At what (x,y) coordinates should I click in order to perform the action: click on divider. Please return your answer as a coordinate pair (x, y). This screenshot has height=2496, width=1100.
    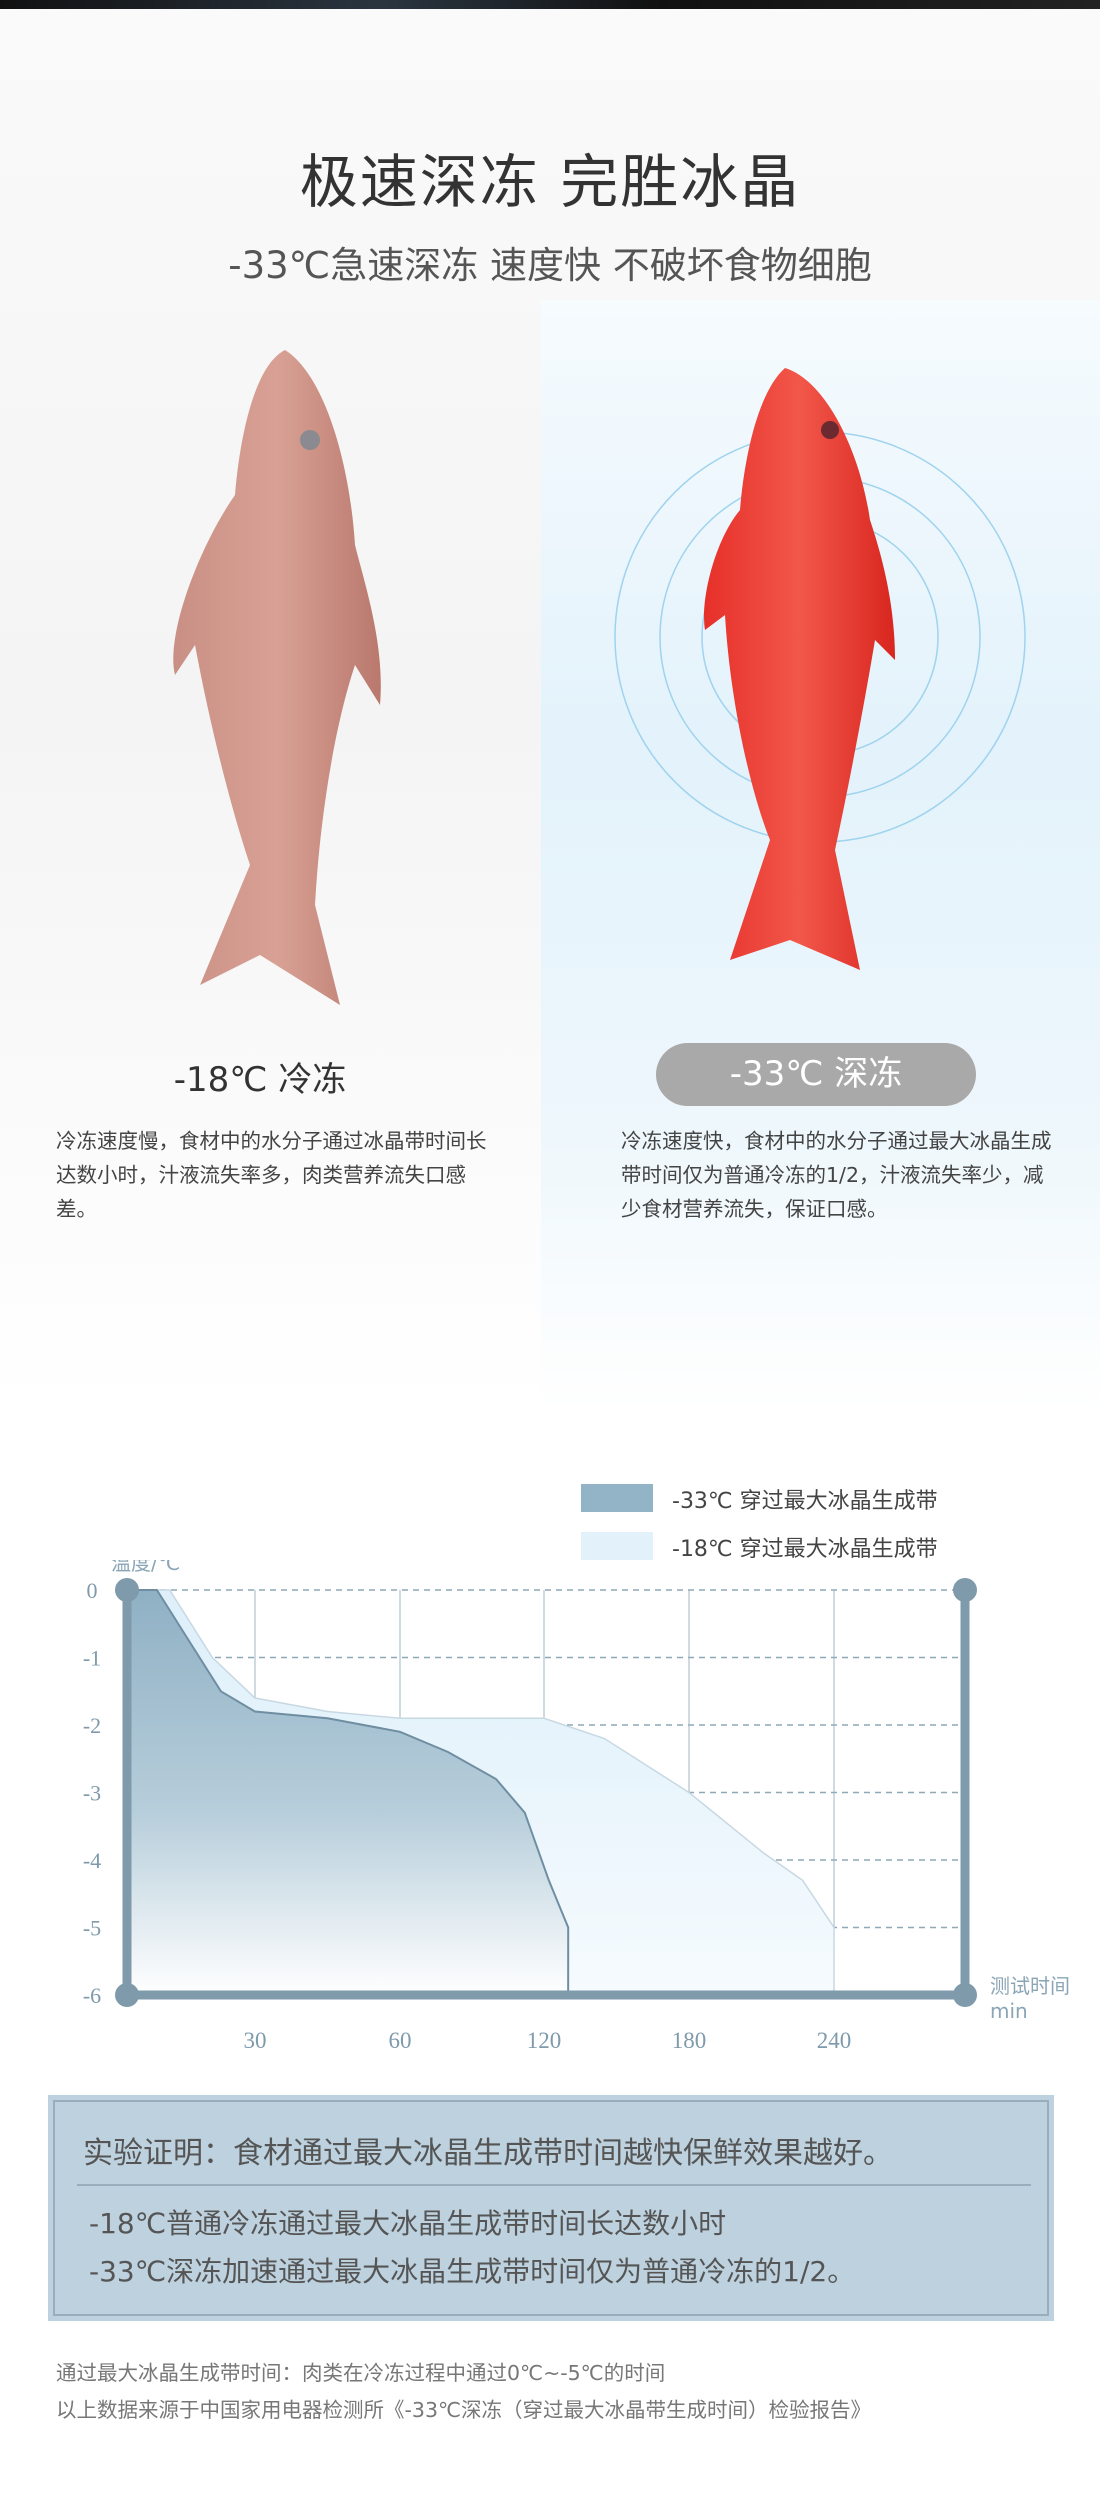
    Looking at the image, I should click on (554, 2185).